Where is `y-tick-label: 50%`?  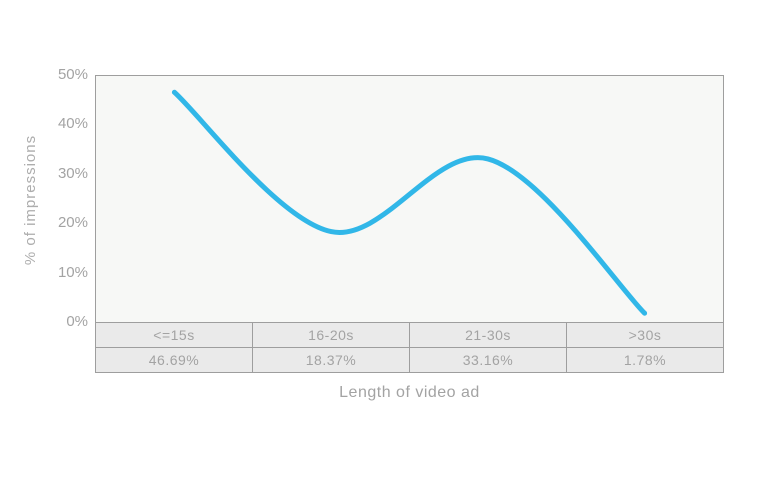
y-tick-label: 50% is located at coordinates (72, 74).